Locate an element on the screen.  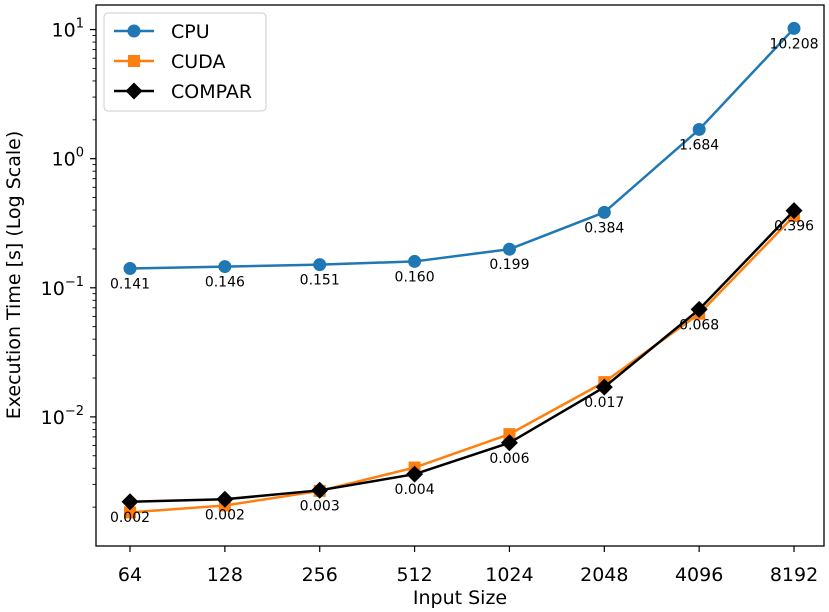
y-tick-label: 10⁻¹ is located at coordinates (62, 287).